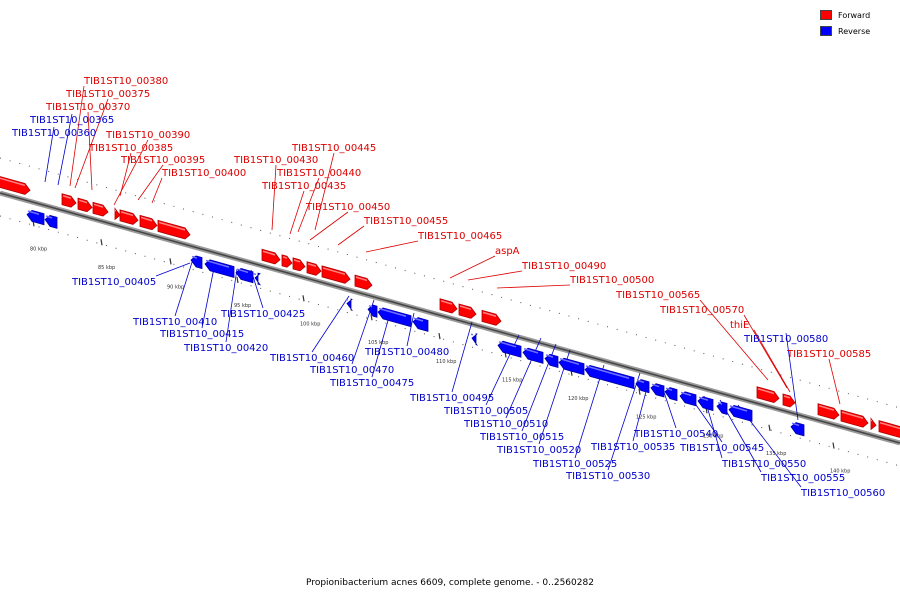 The width and height of the screenshot is (900, 600). What do you see at coordinates (701, 310) in the screenshot?
I see `gene-label-tib1st10-00570: TIB1ST10_00570` at bounding box center [701, 310].